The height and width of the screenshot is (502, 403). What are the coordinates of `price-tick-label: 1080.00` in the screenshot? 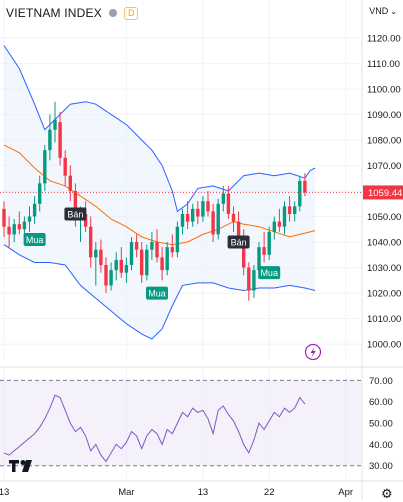 It's located at (384, 140).